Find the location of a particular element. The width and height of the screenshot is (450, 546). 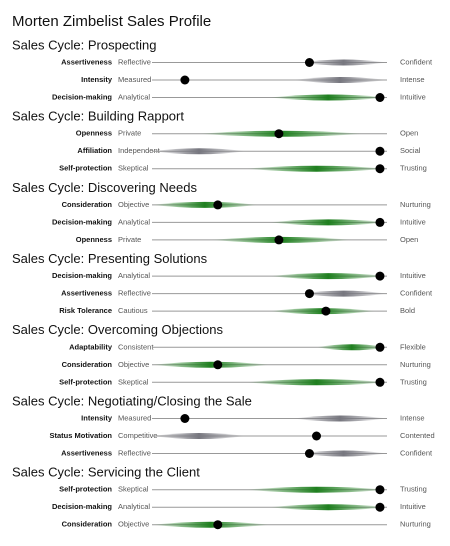

section-title: Sales Cycle: Servicing the Client is located at coordinates (106, 472).